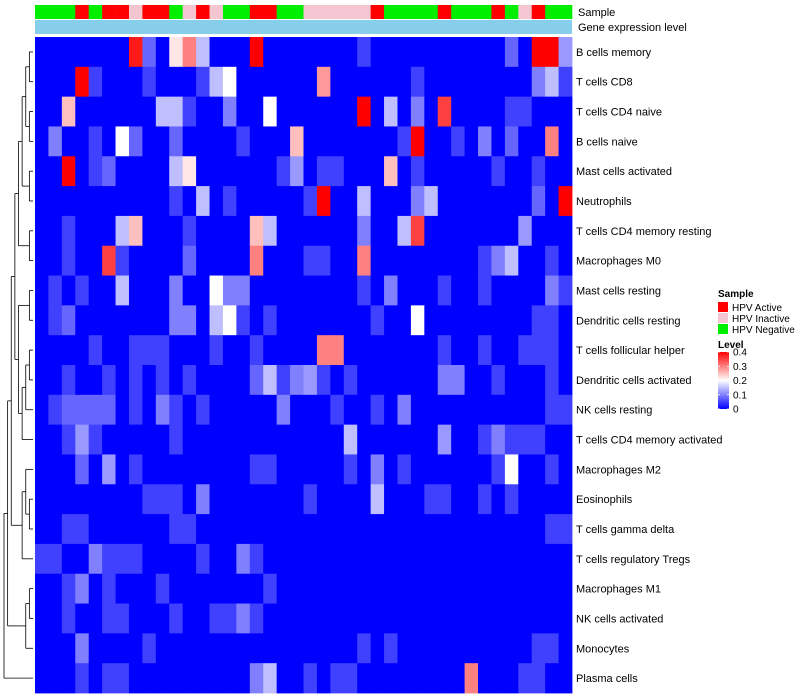  I want to click on legend-sample-label: HPV Inactive, so click(761, 319).